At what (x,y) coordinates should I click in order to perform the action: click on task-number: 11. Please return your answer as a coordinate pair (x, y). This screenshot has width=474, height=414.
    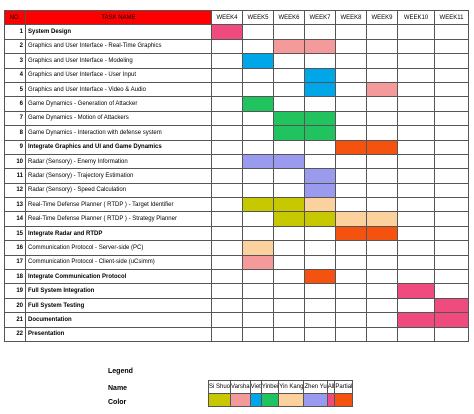
    Looking at the image, I should click on (15, 176).